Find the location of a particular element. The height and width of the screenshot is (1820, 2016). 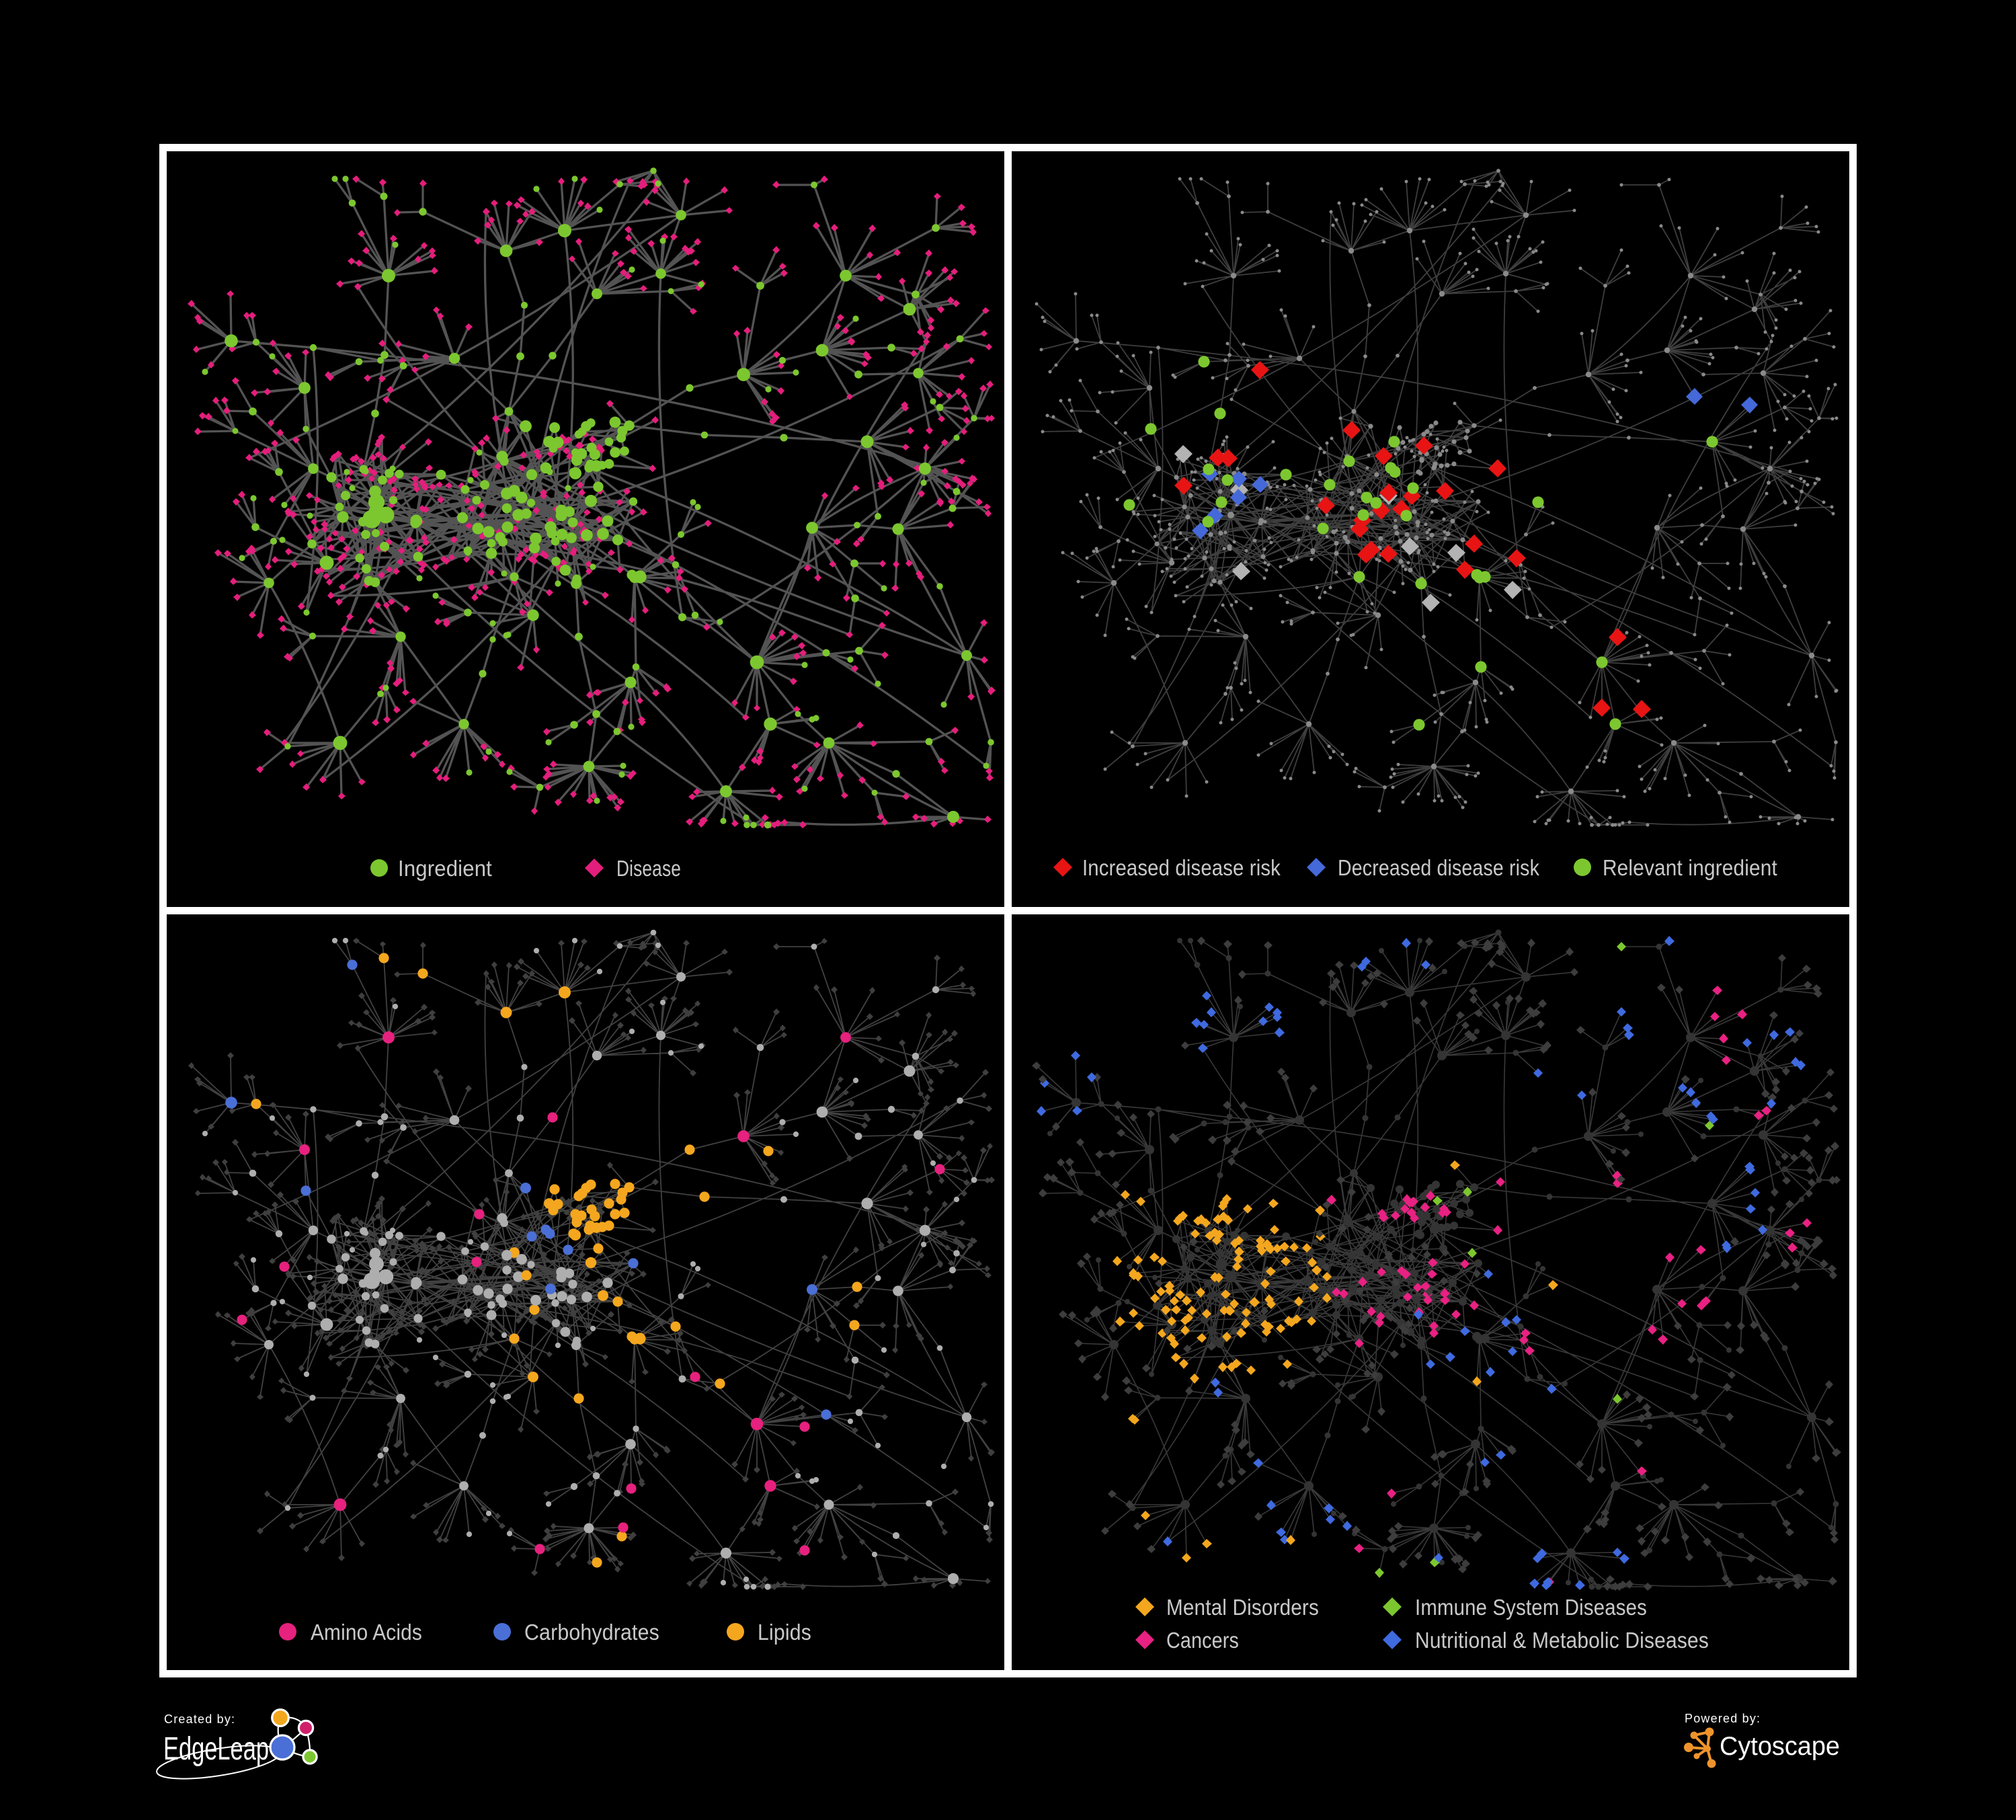

svg-text: Cytoscape is located at coordinates (1780, 1746).